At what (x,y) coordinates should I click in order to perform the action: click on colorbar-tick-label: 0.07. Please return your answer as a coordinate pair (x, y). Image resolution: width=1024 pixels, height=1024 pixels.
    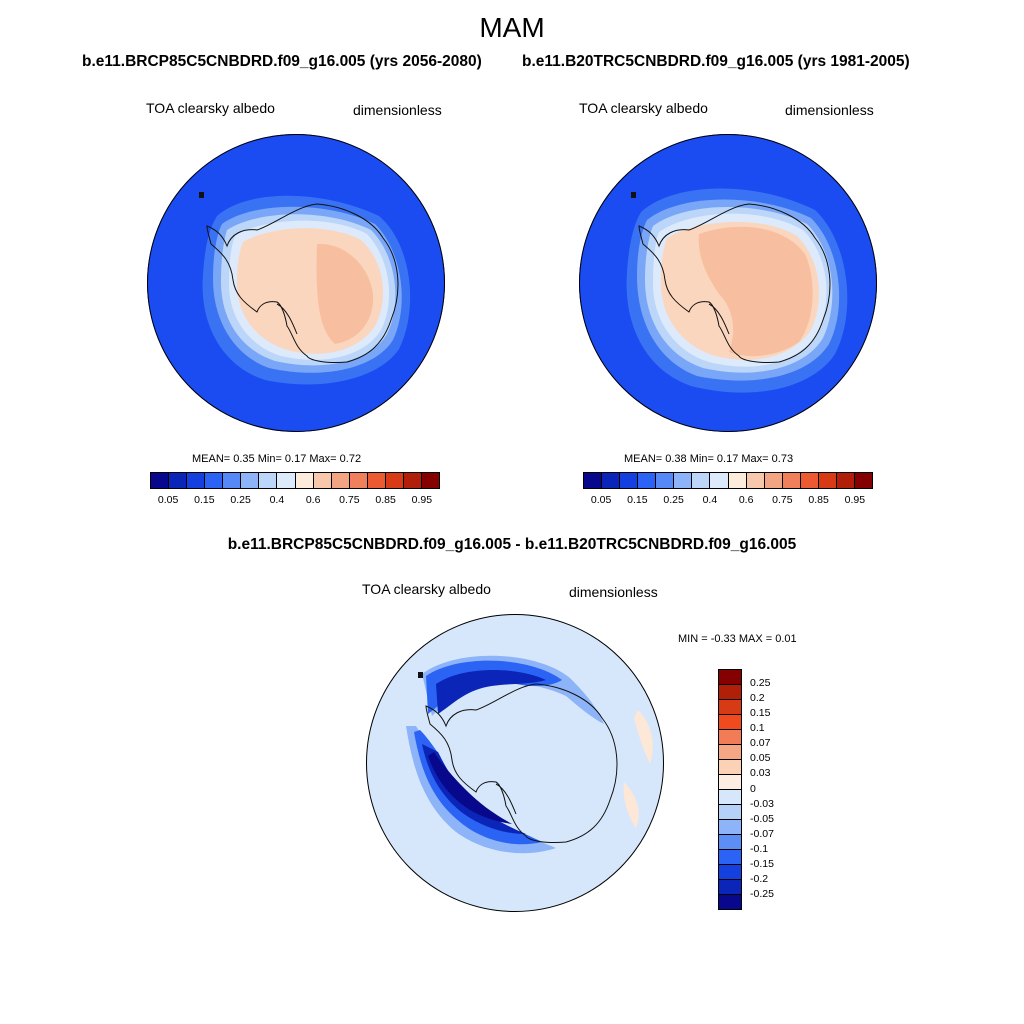
    Looking at the image, I should click on (760, 743).